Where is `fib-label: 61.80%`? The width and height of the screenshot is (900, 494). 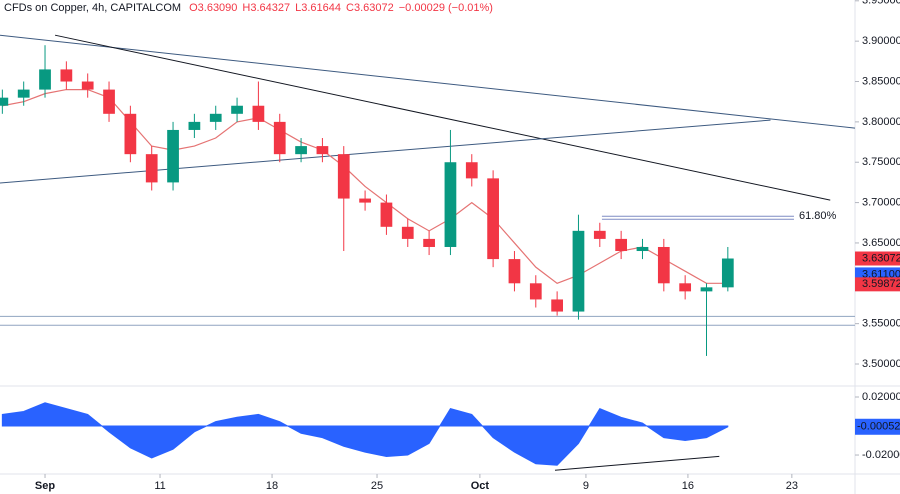 fib-label: 61.80% is located at coordinates (818, 216).